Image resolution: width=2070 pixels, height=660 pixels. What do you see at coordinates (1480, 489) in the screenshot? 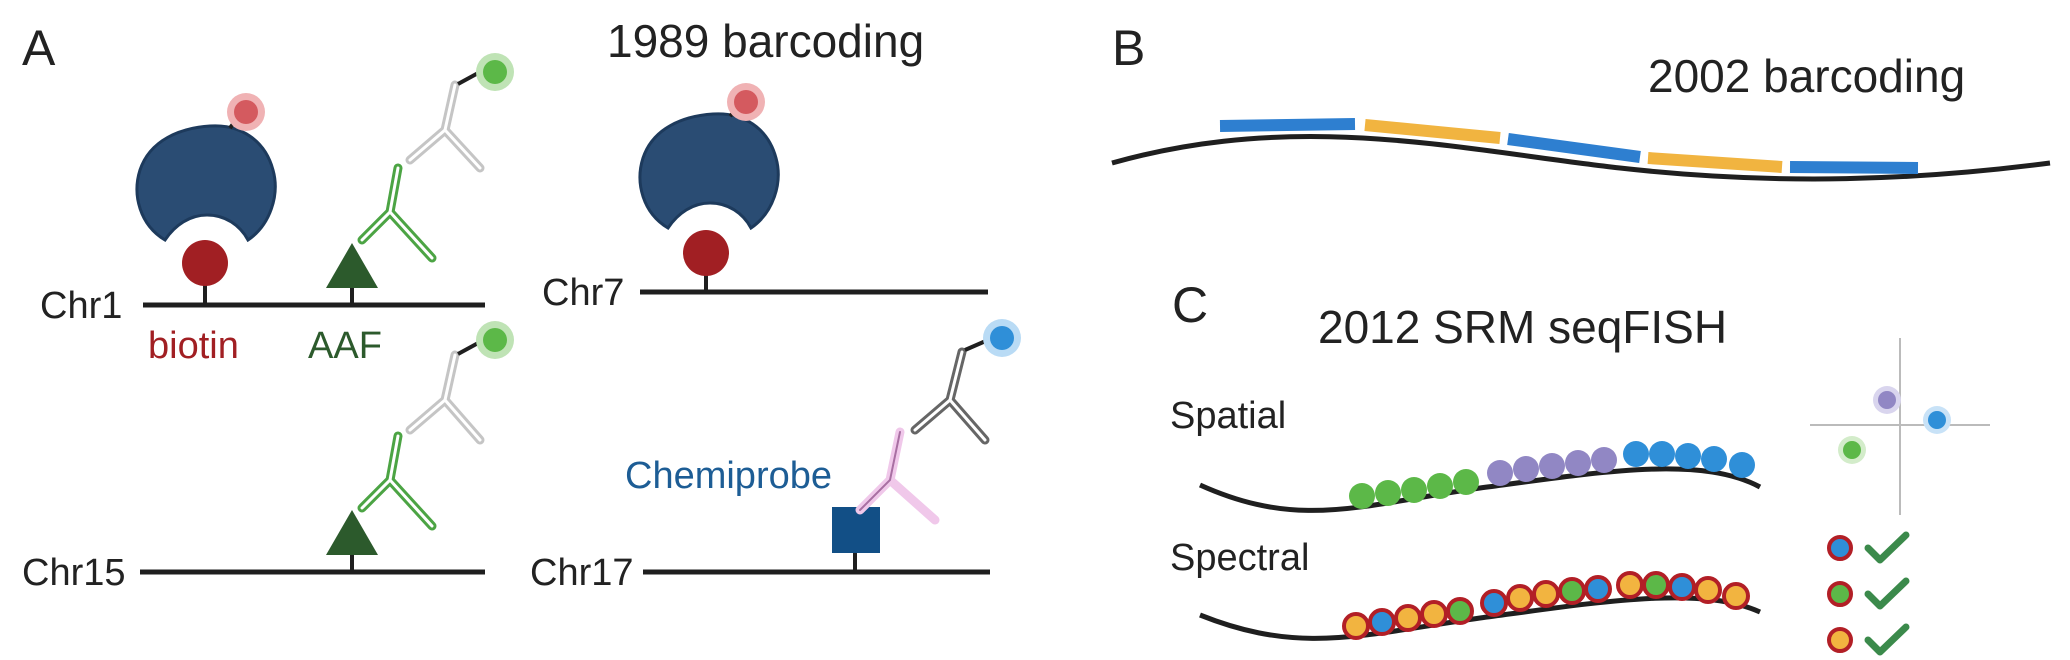
I see `dna-strand-spatial` at bounding box center [1480, 489].